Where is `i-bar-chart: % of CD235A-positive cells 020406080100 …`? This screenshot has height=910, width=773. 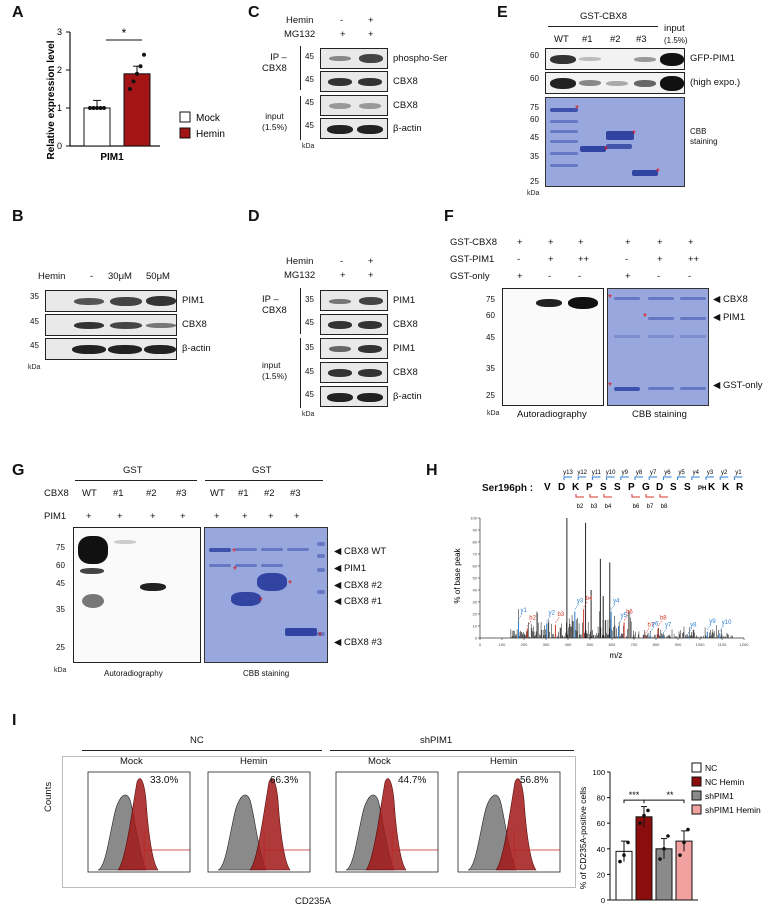 i-bar-chart: % of CD235A-positive cells 020406080100 … is located at coordinates (669, 833).